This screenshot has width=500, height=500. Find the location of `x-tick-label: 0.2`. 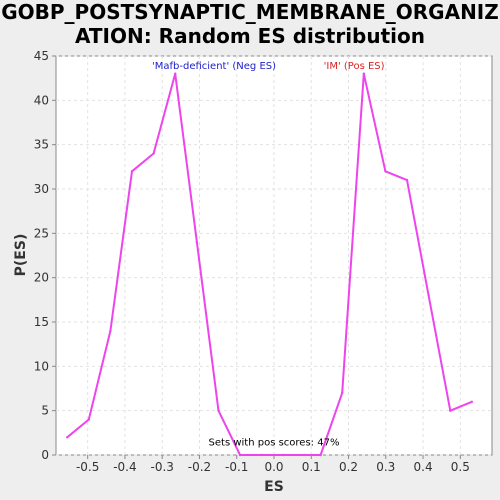

x-tick-label: 0.2 is located at coordinates (348, 467).